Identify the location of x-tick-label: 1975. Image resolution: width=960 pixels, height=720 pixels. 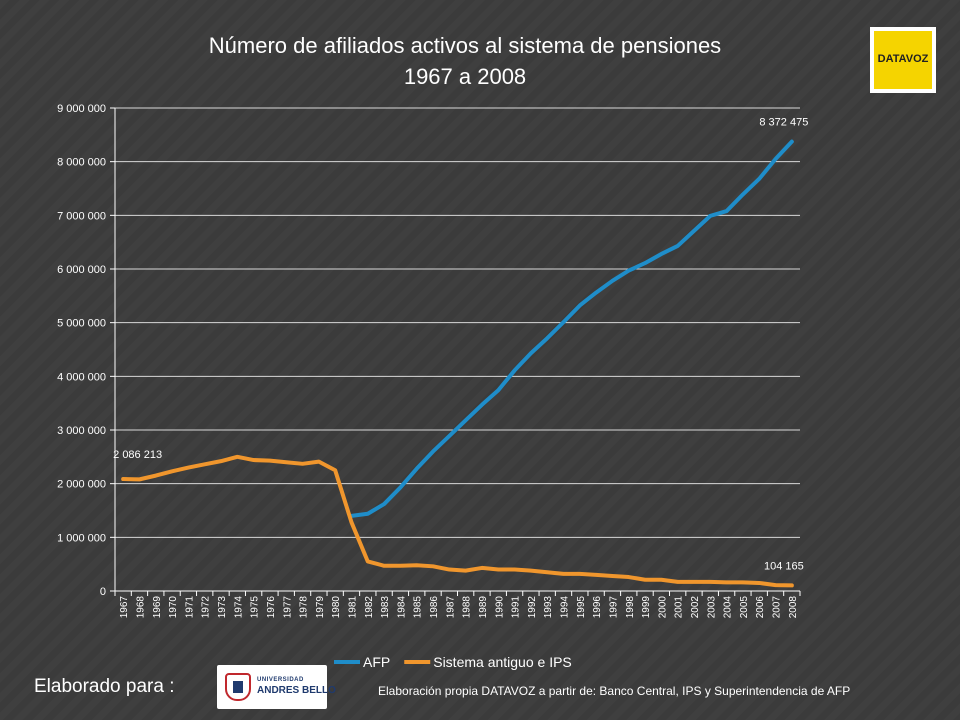
(255, 607).